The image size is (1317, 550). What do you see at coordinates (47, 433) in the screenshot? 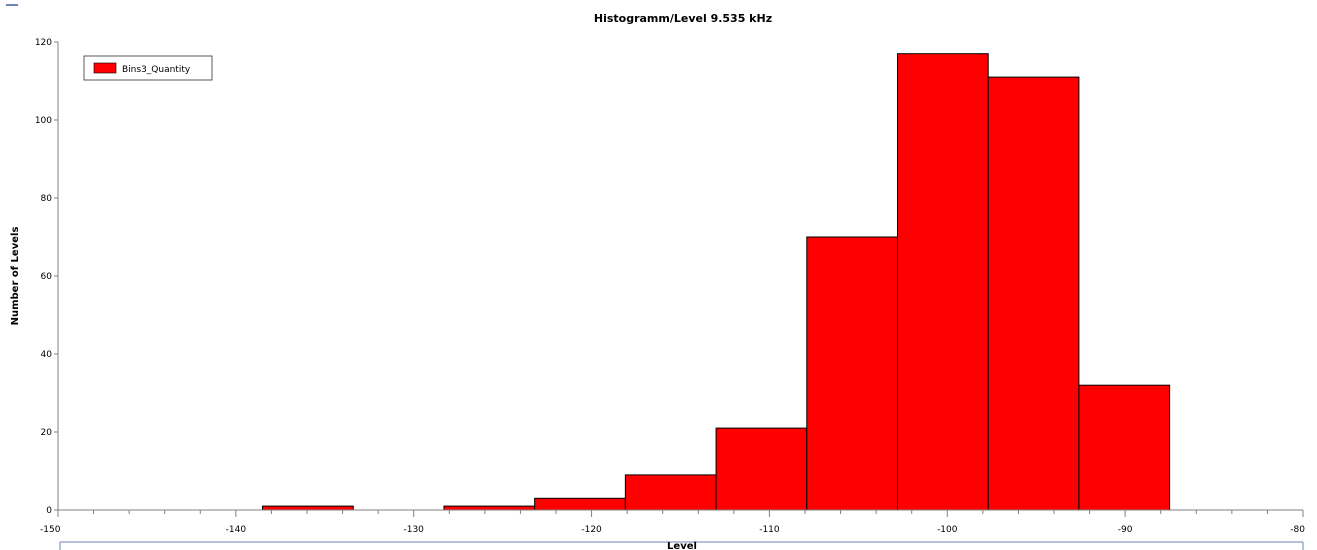
I see `y-tick-label: 20` at bounding box center [47, 433].